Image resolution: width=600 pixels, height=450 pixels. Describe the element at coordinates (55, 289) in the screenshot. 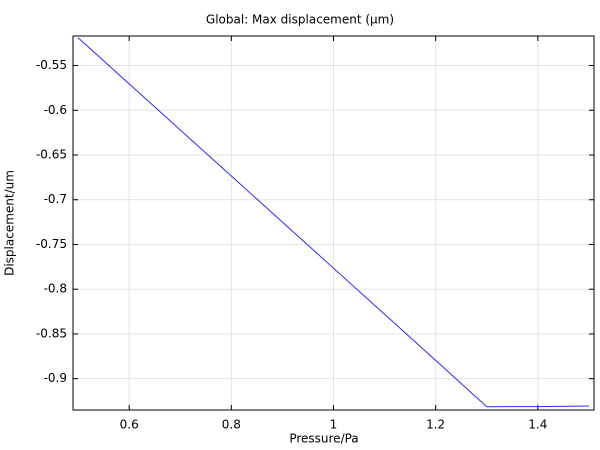

I see `y-tick-label: -0.8` at that location.